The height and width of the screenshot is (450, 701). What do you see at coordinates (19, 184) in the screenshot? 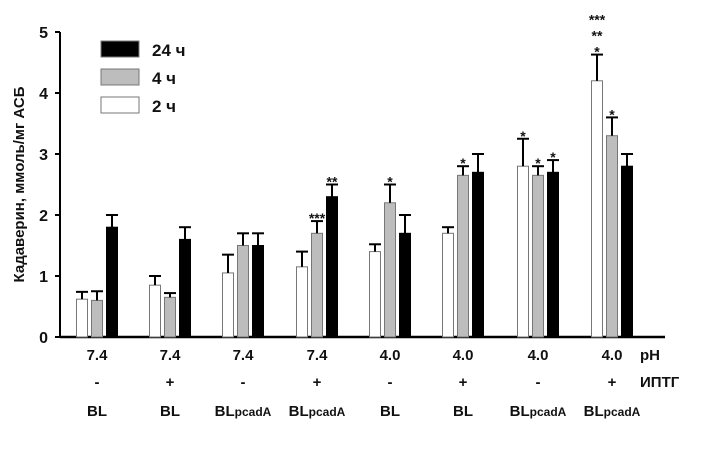
I see `y-axis-label: Кадаверин, ммоль/мг АСБ` at bounding box center [19, 184].